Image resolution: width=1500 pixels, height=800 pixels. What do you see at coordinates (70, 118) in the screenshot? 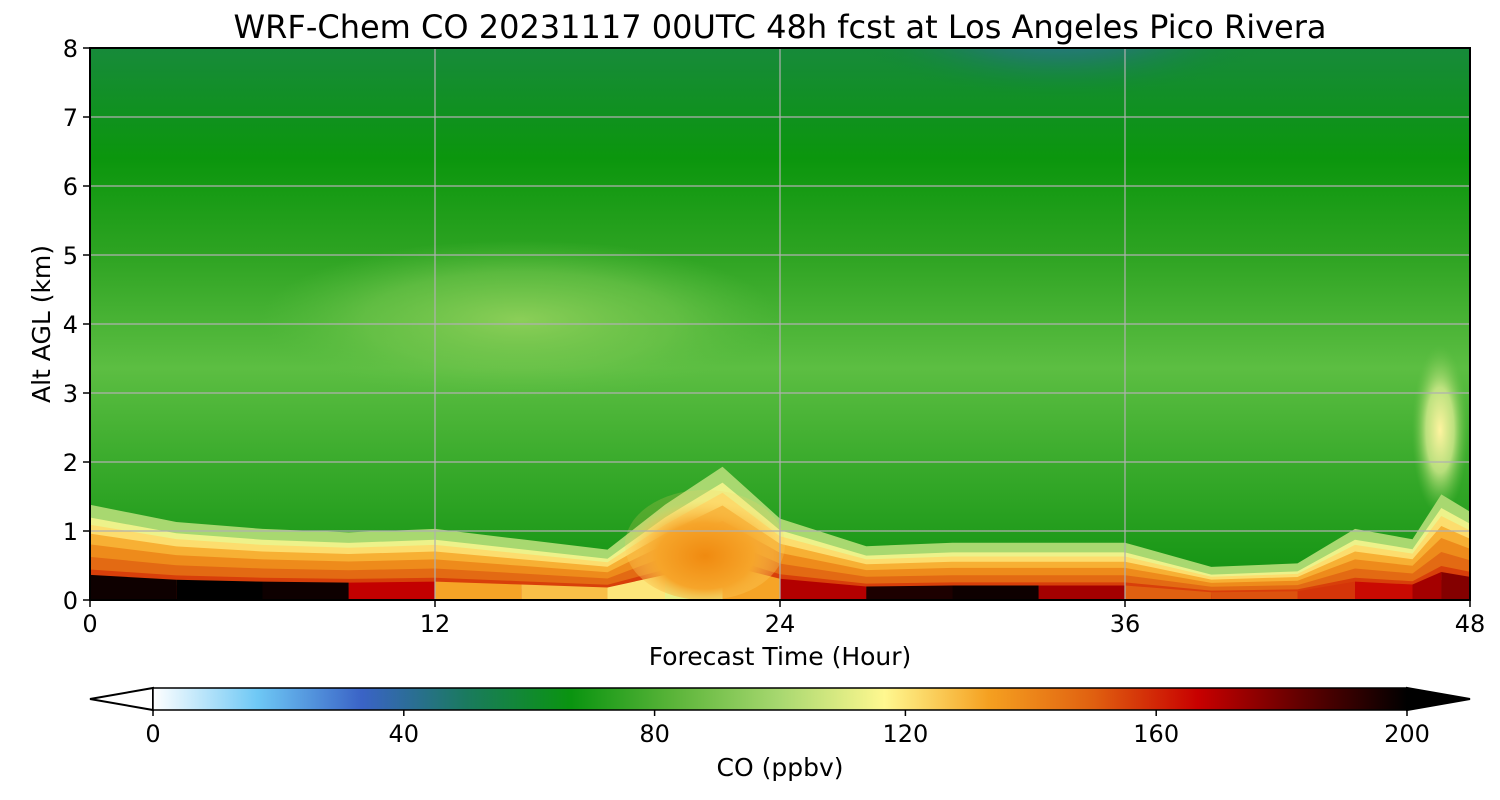
I see `y-tick-label: 7` at bounding box center [70, 118].